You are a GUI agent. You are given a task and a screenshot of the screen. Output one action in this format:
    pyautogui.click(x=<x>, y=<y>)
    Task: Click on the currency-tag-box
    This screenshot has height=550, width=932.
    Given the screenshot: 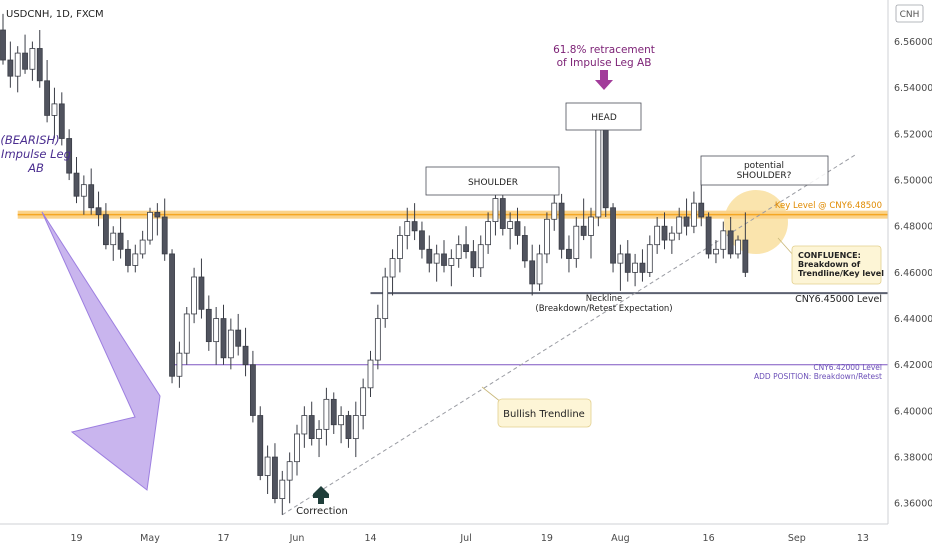 What is the action you would take?
    pyautogui.click(x=909, y=13)
    